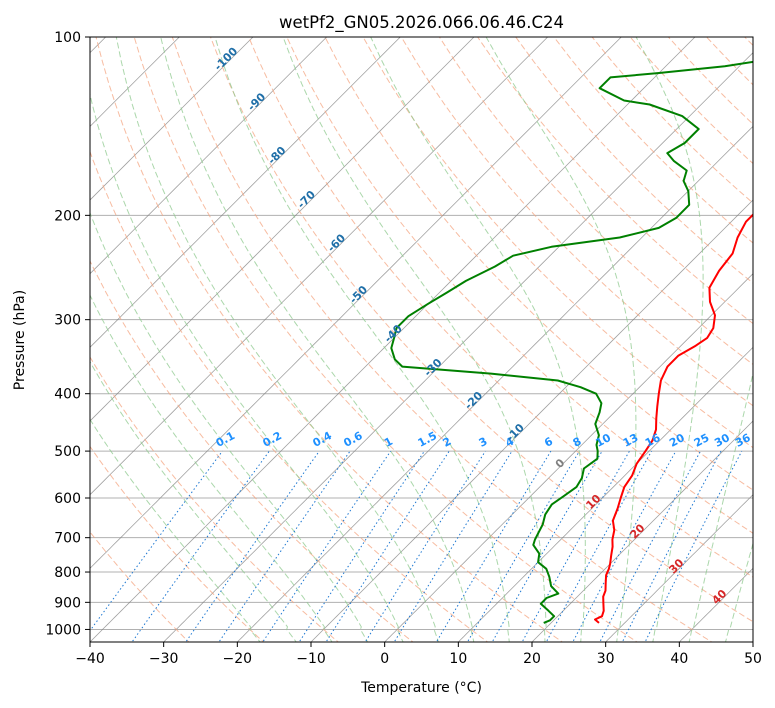  Describe the element at coordinates (606, 659) in the screenshot. I see `x-tick-label: 30` at that location.